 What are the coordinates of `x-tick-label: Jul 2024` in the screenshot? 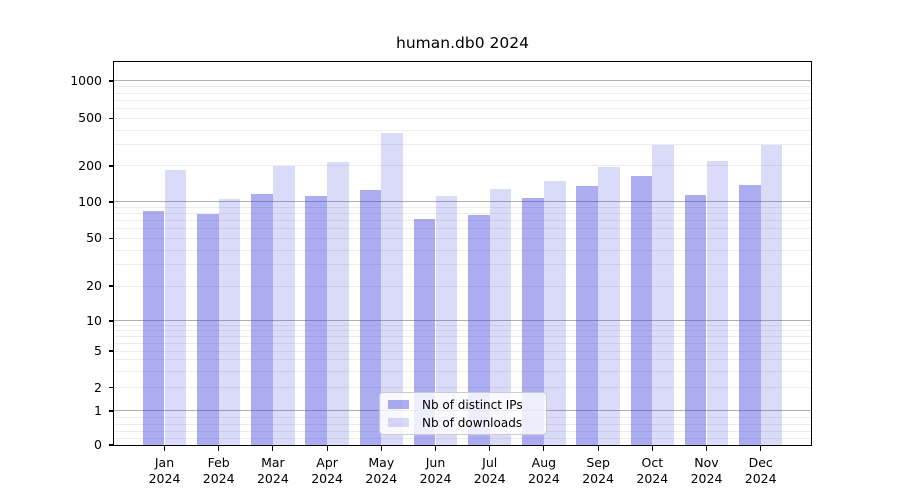 It's located at (489, 470).